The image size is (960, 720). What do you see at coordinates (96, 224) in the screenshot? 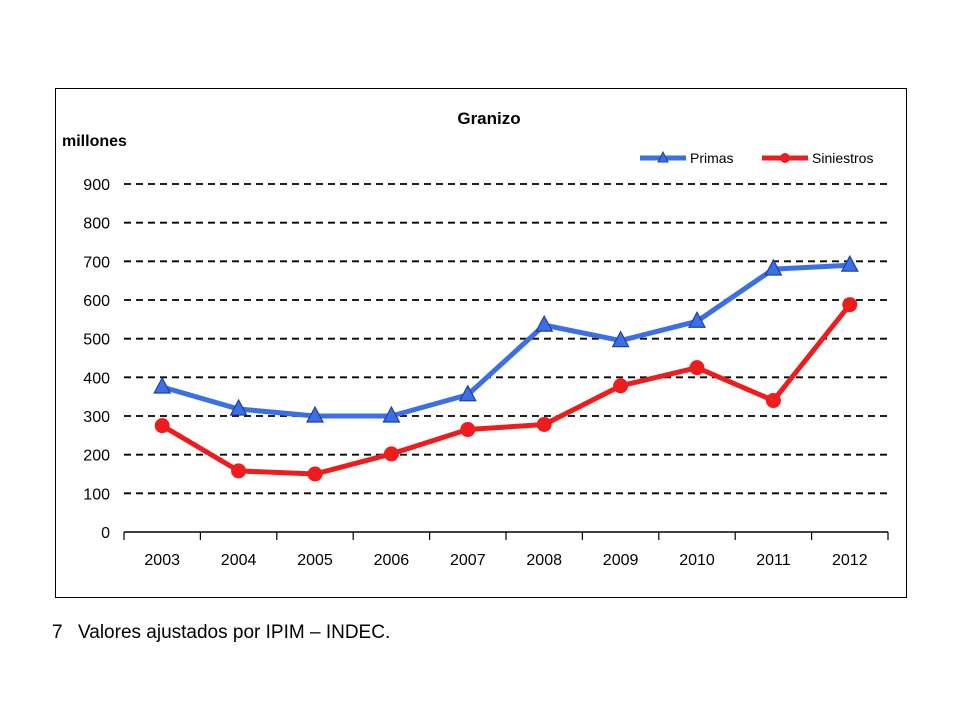
I see `y-tick-label: 800` at bounding box center [96, 224].